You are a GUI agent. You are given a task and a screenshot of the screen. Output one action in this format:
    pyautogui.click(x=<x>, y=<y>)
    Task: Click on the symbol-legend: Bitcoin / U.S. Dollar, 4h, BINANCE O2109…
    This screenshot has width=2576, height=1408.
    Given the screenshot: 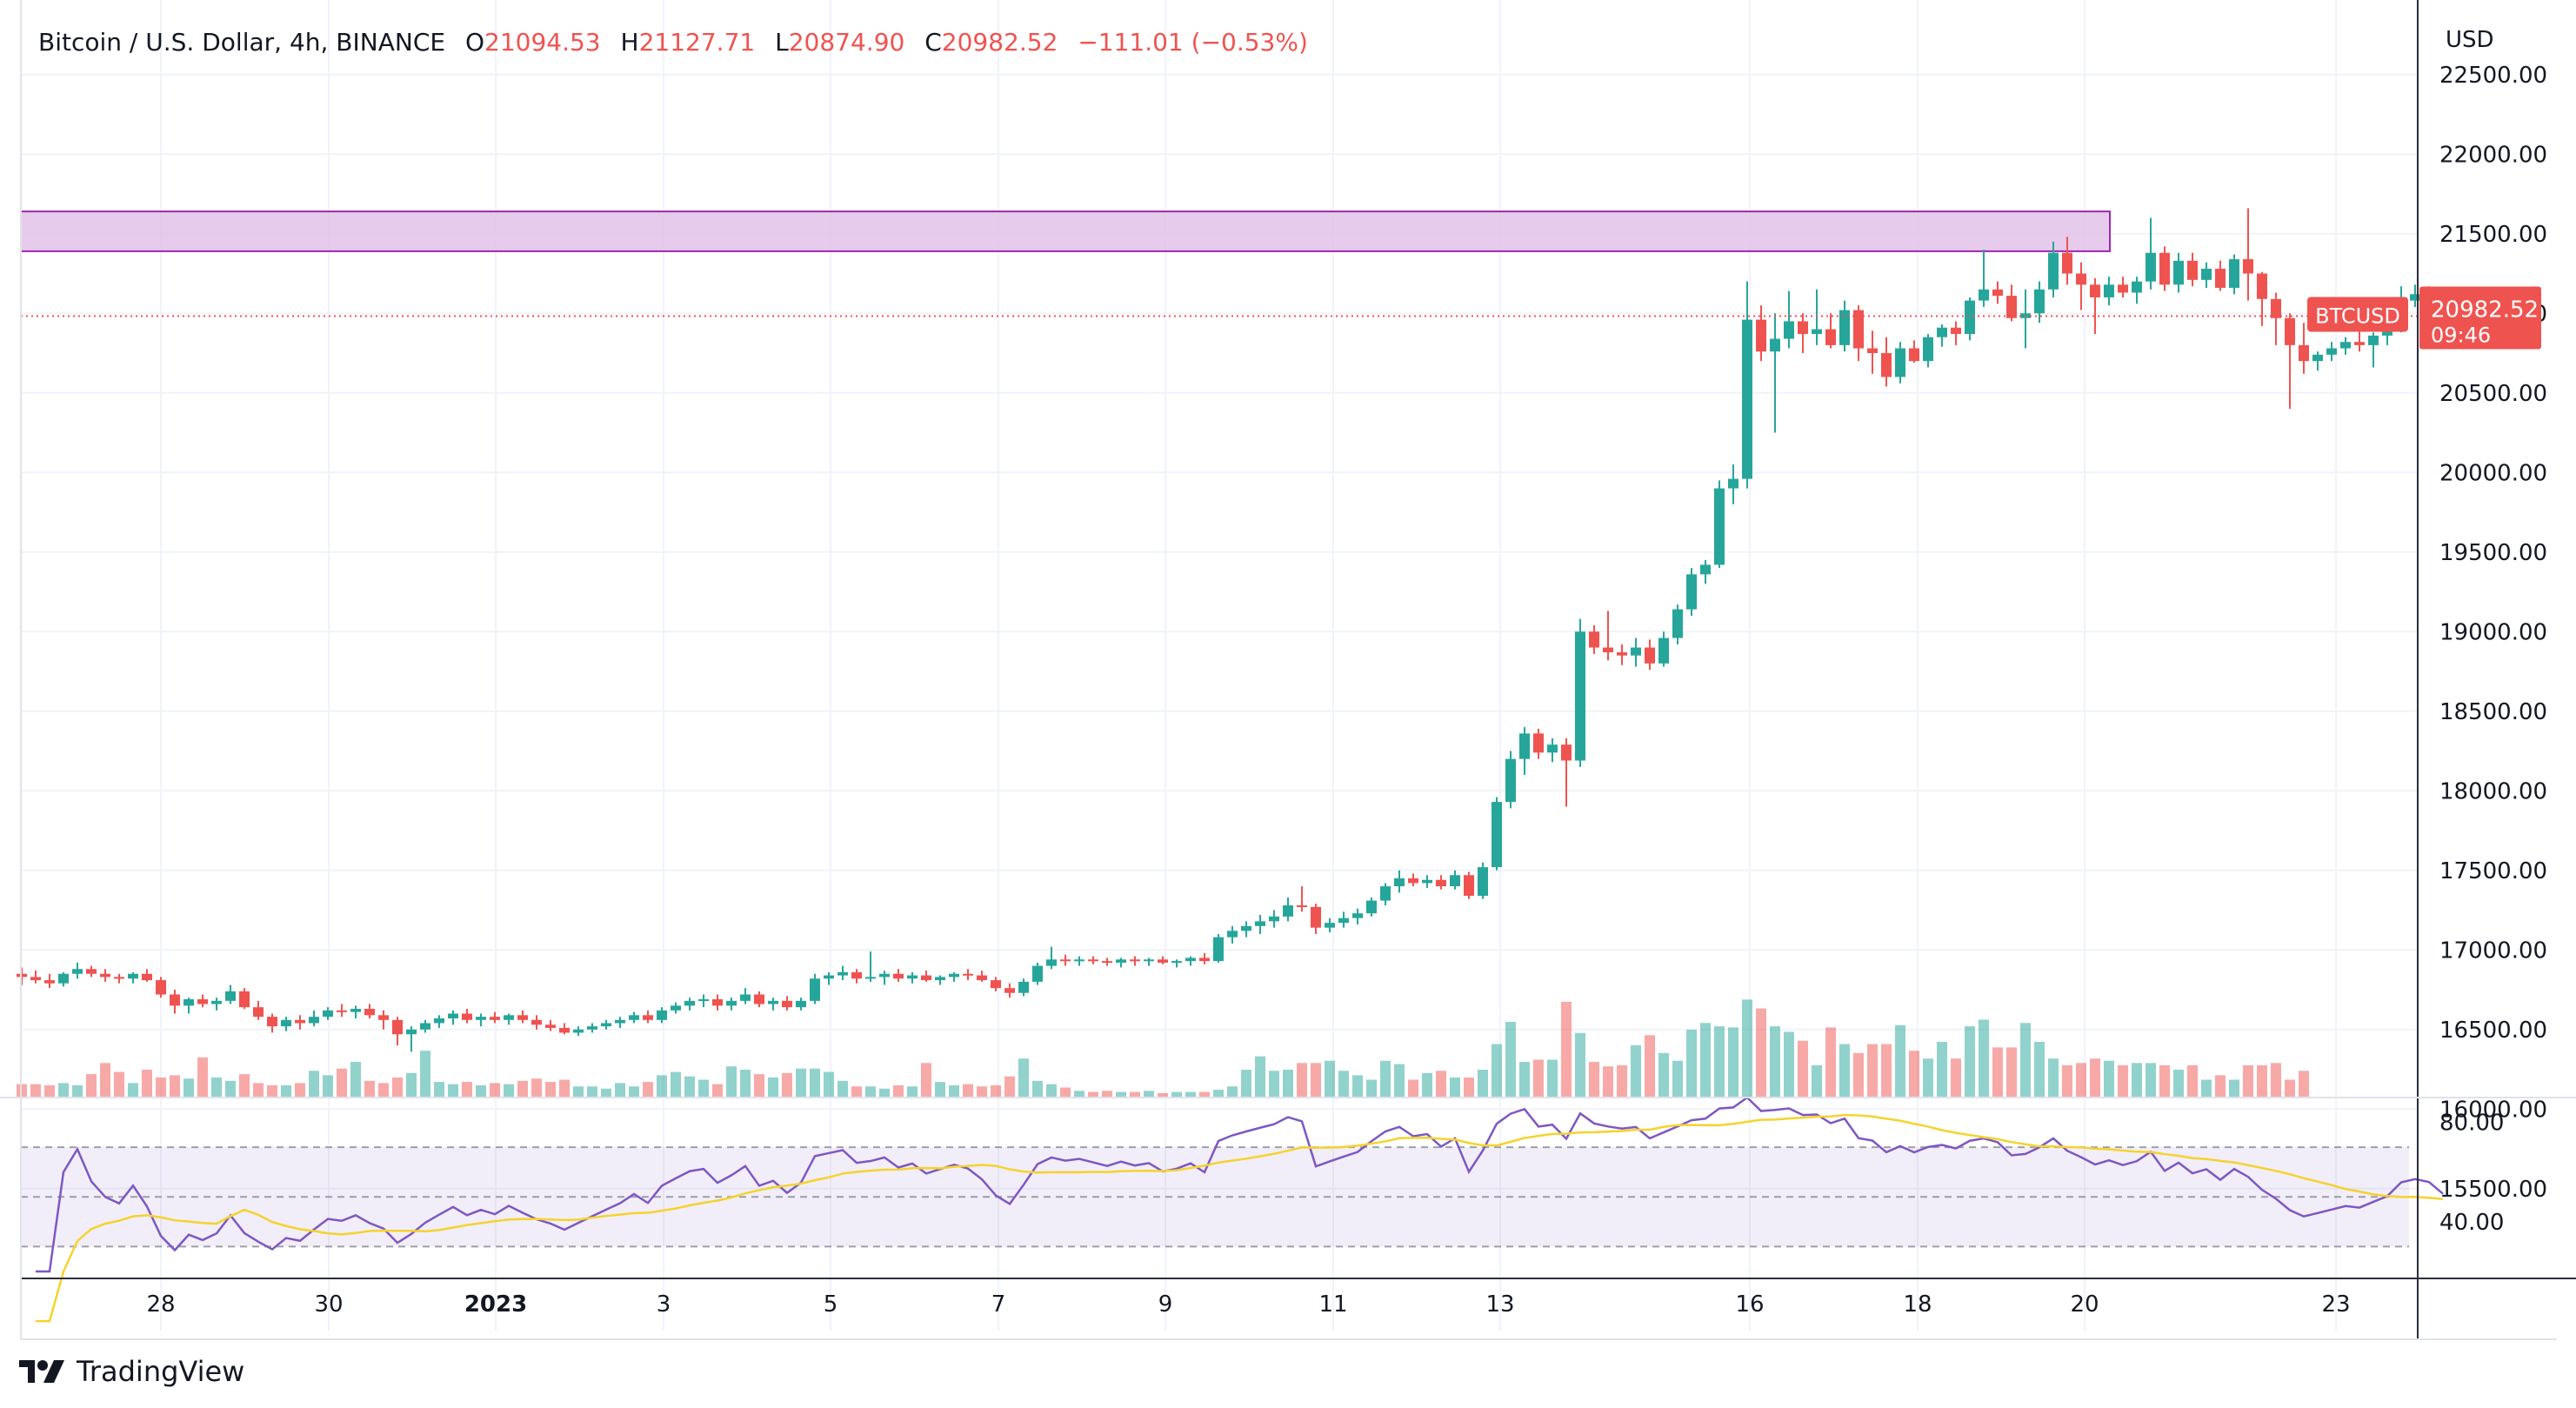 What is the action you would take?
    pyautogui.click(x=673, y=43)
    